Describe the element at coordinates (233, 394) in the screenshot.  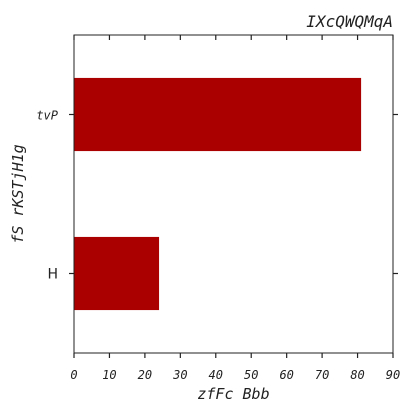
I see `x-axis-label: zfFc Bbb` at that location.